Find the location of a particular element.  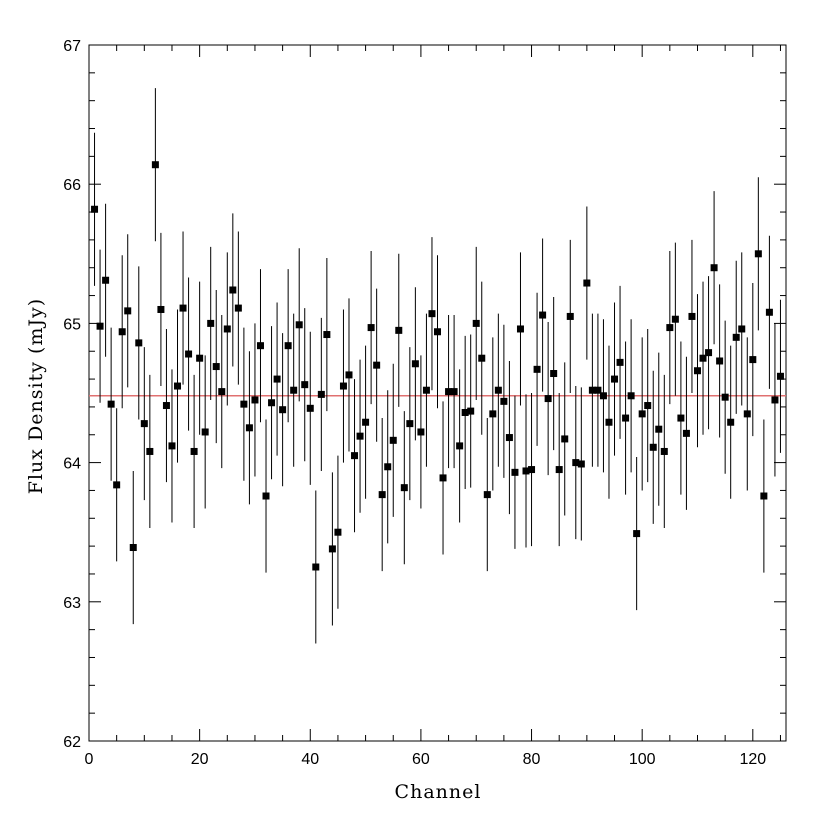

x-axis-label: Channel is located at coordinates (438, 792).